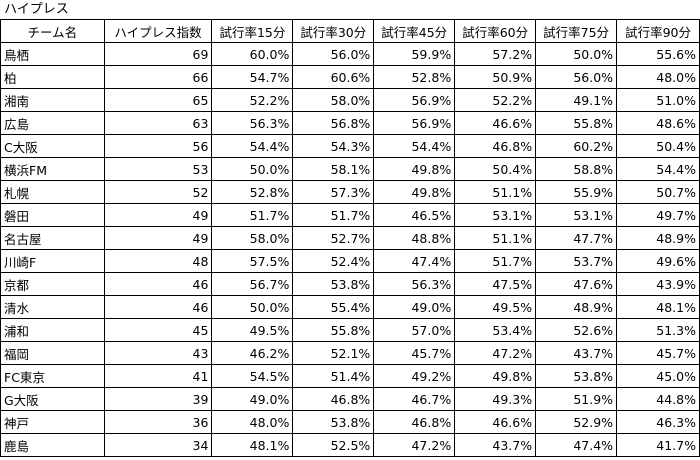 This screenshot has height=460, width=700. What do you see at coordinates (495, 192) in the screenshot?
I see `rate-60-cell: 51.1%` at bounding box center [495, 192].